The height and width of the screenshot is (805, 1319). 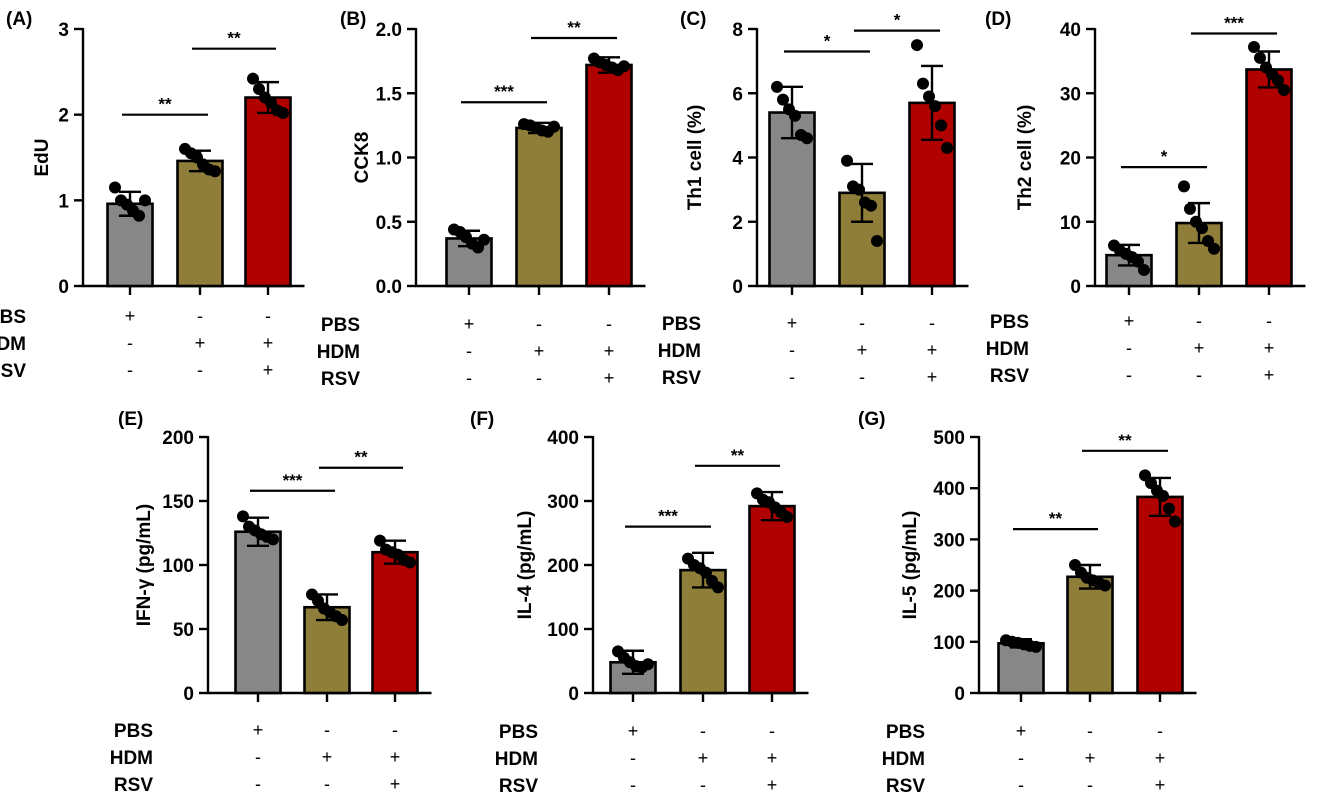 I want to click on y-axis-label: IL-4 (pg/mL), so click(x=525, y=565).